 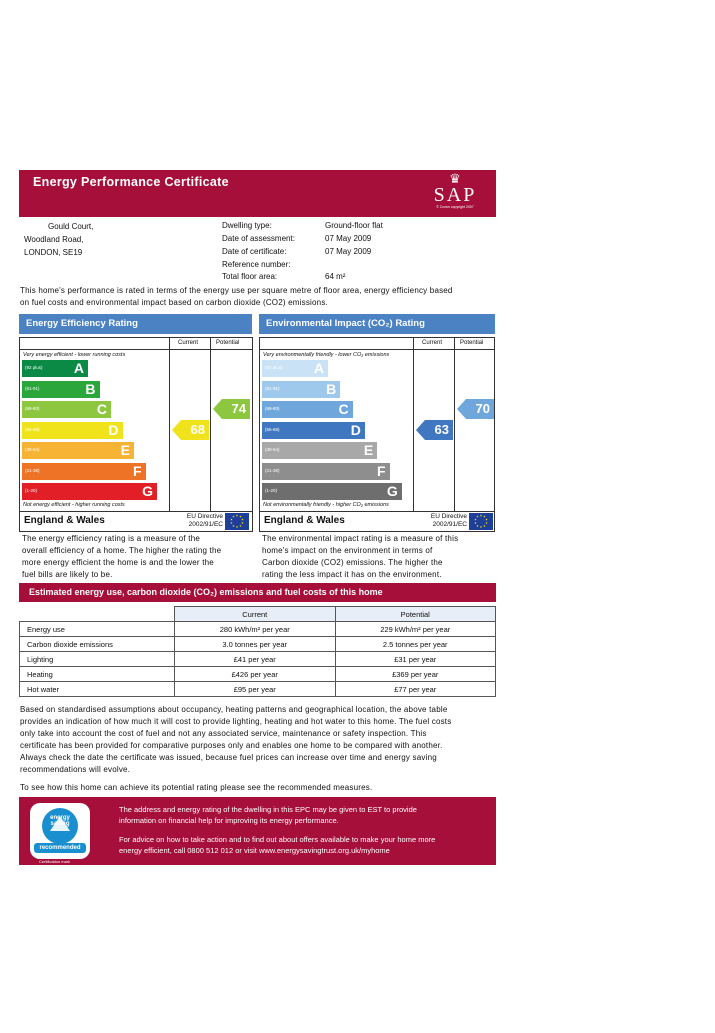 What do you see at coordinates (238, 408) in the screenshot?
I see `efficiency-potential-value: 74` at bounding box center [238, 408].